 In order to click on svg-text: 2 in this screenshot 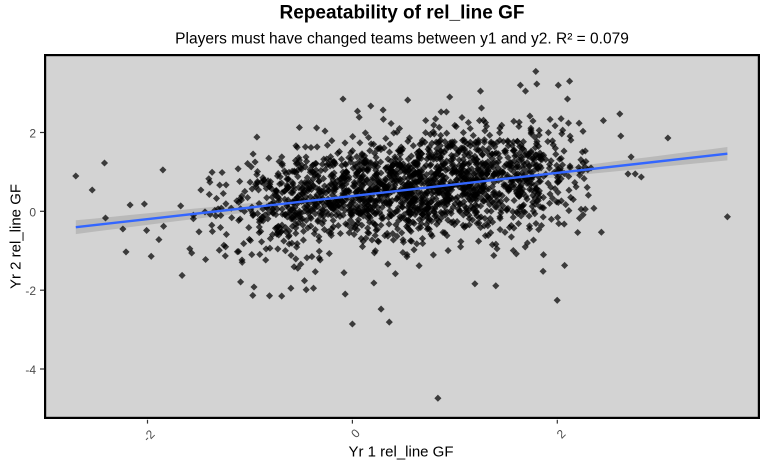, I will do `click(32, 134)`.